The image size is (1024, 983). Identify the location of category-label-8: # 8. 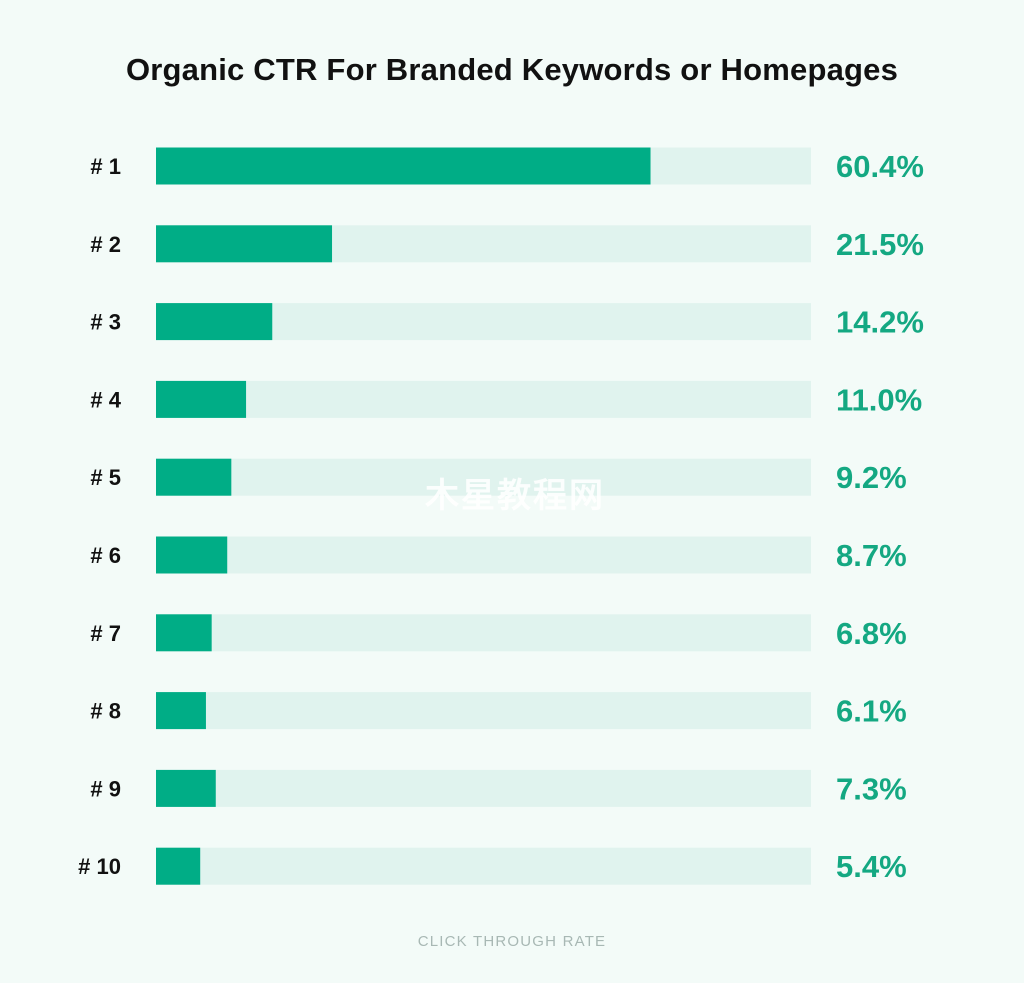
(105, 711).